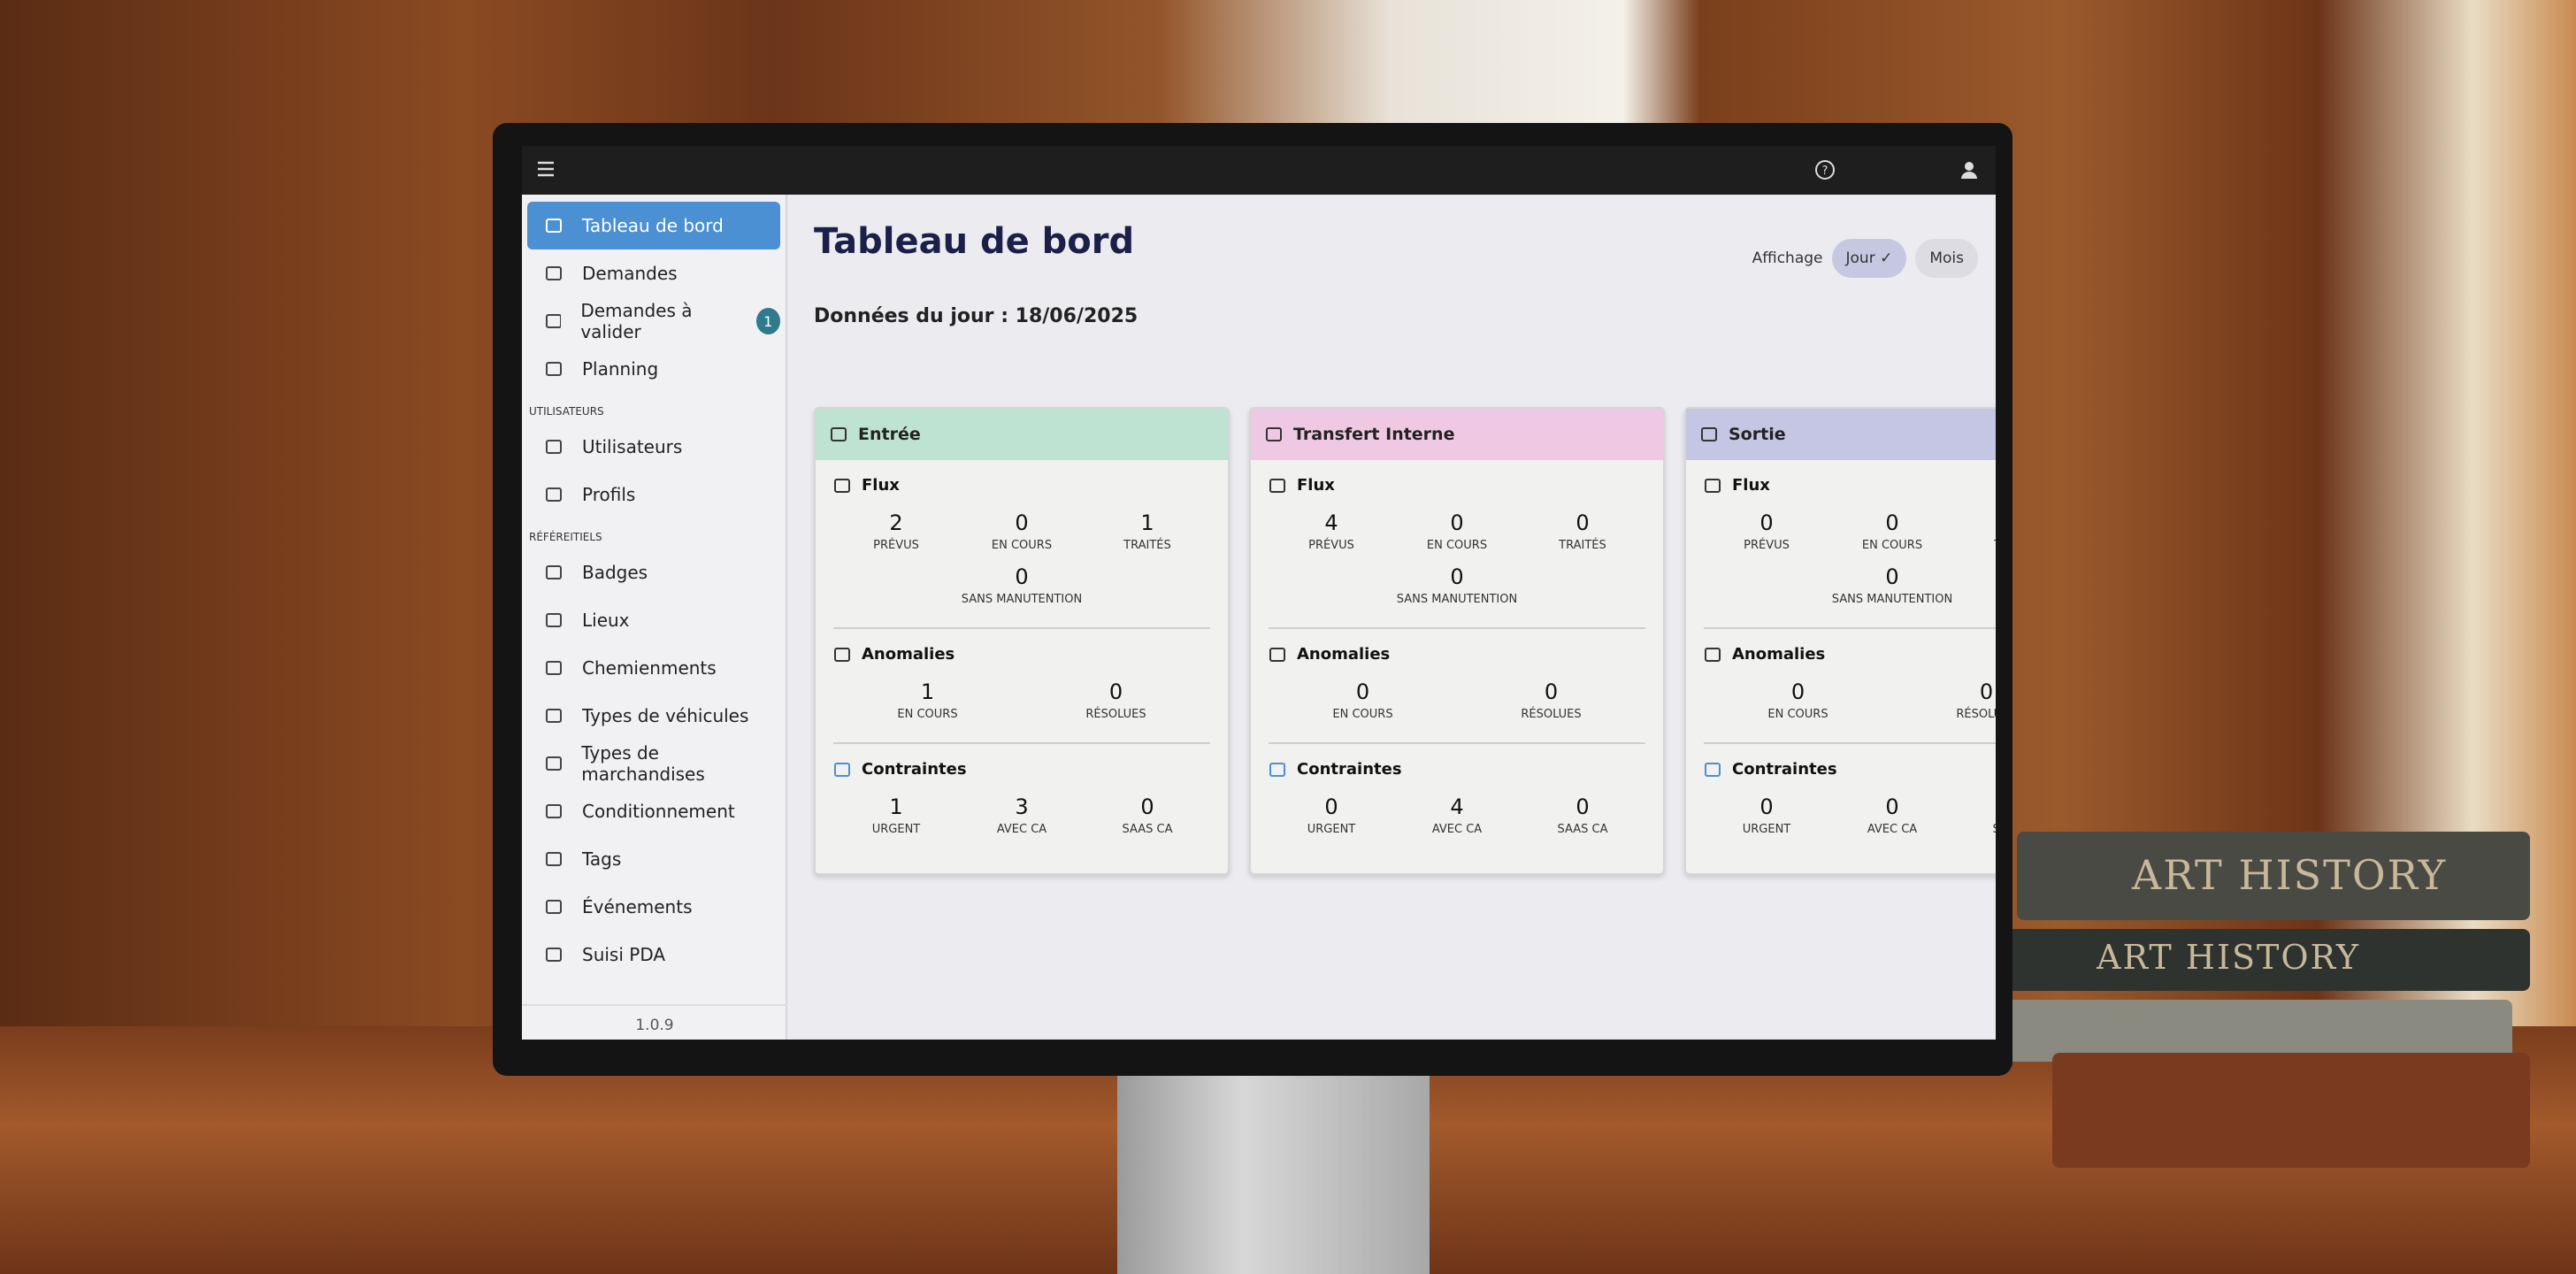 This screenshot has height=1274, width=2576. I want to click on section-title: Anomalies, so click(1779, 654).